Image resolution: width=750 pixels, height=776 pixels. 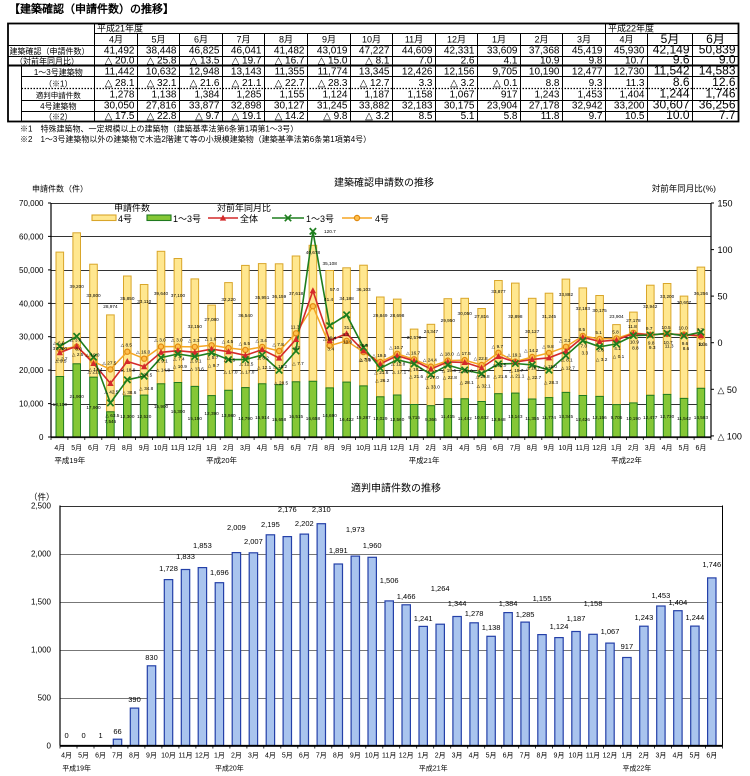 I want to click on svg-text: △ 21.6, so click(x=416, y=376).